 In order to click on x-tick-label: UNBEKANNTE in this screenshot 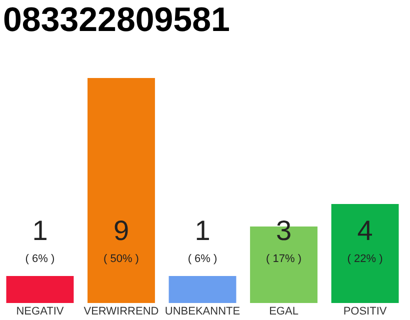, I will do `click(202, 312)`.